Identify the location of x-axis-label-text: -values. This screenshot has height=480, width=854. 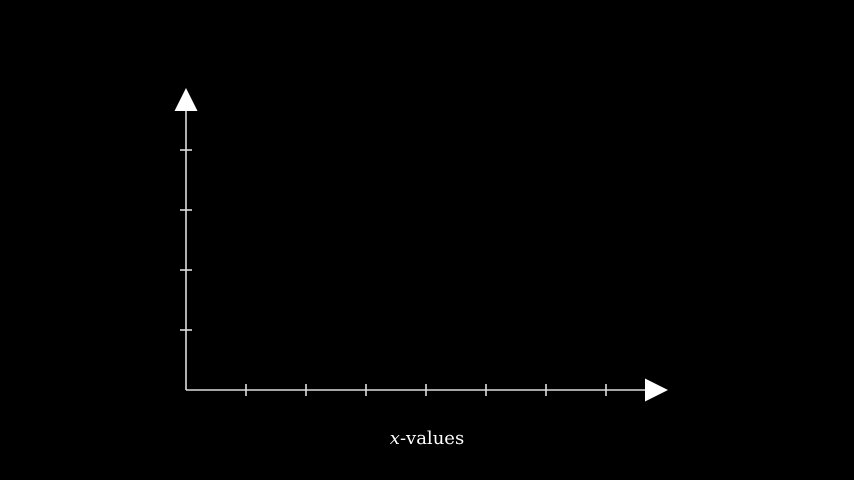
(432, 438).